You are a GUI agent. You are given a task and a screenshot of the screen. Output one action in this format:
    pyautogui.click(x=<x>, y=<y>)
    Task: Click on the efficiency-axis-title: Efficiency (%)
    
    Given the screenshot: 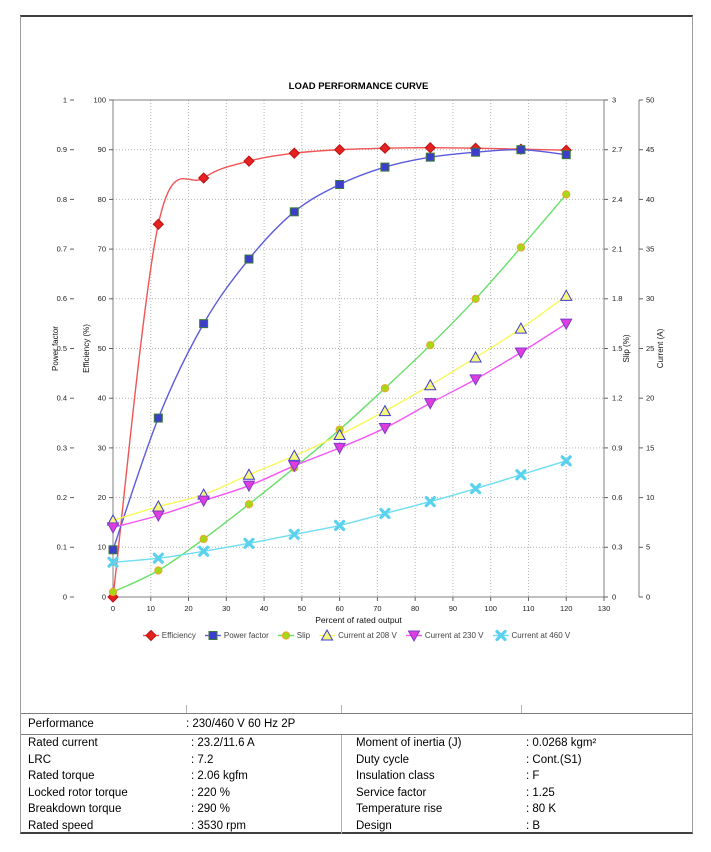 What is the action you would take?
    pyautogui.click(x=86, y=348)
    